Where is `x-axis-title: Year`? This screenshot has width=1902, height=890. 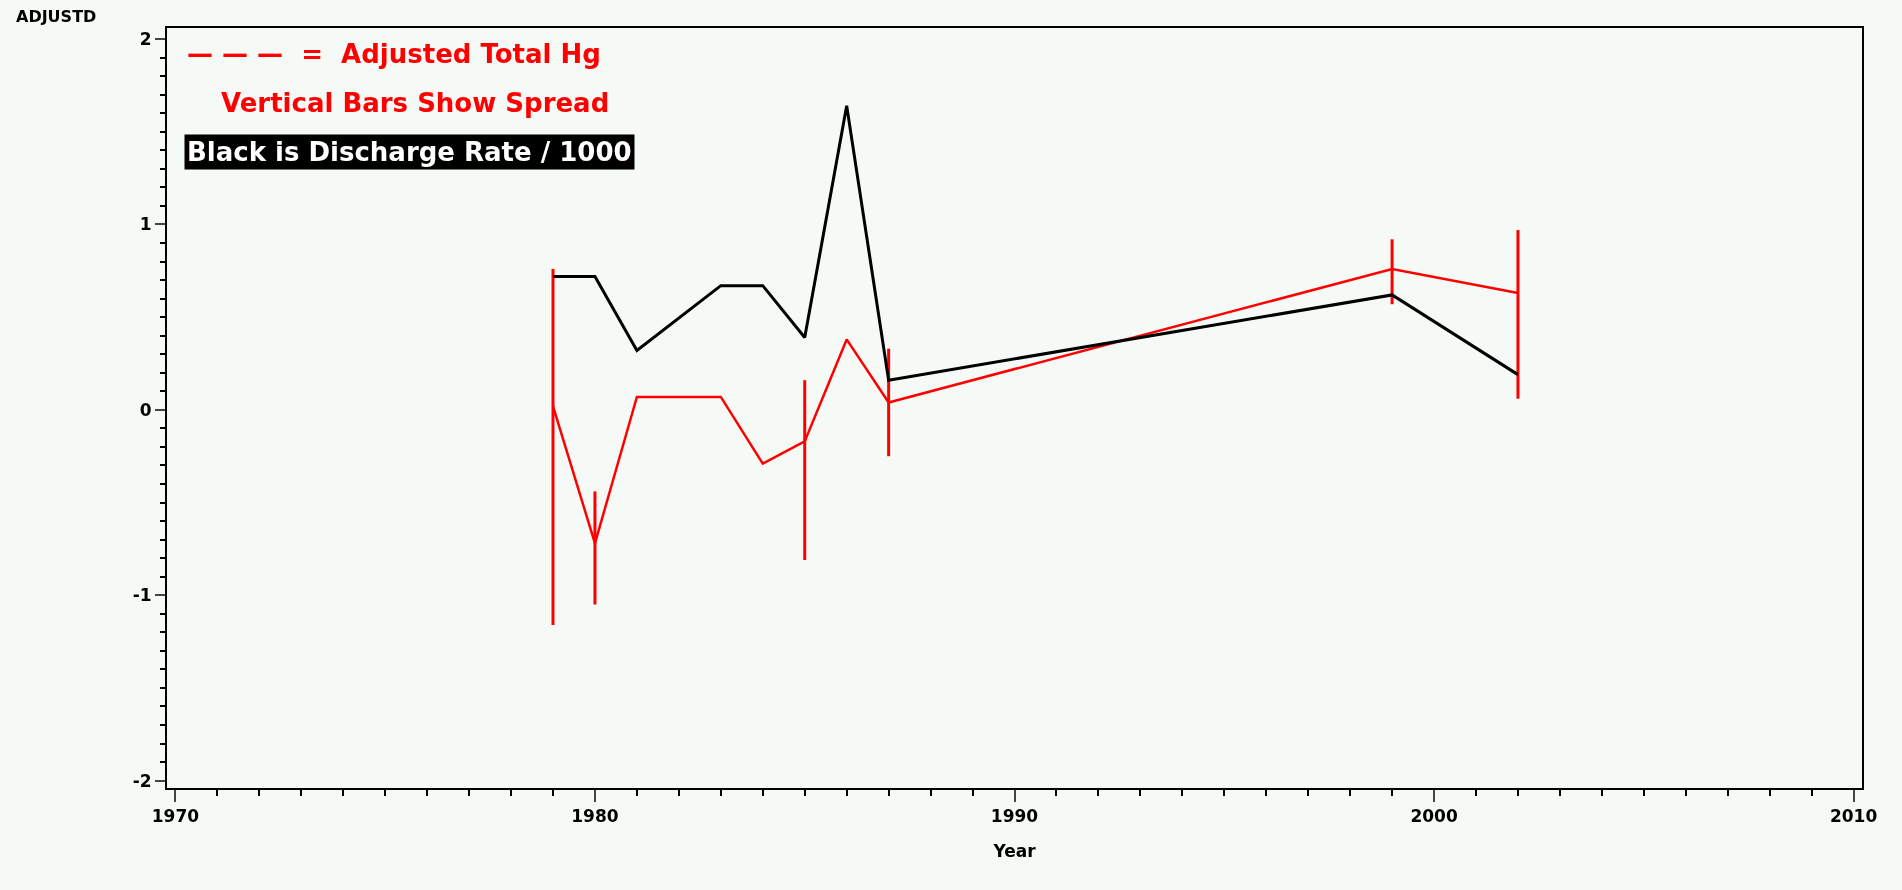
x-axis-title: Year is located at coordinates (1014, 851).